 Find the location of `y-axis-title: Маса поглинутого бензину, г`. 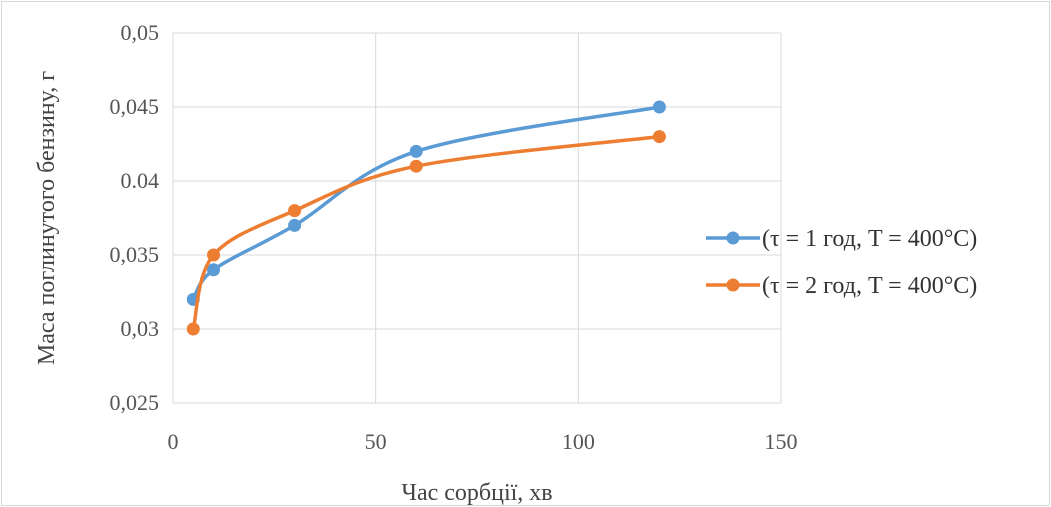

y-axis-title: Маса поглинутого бензину, г is located at coordinates (47, 218).